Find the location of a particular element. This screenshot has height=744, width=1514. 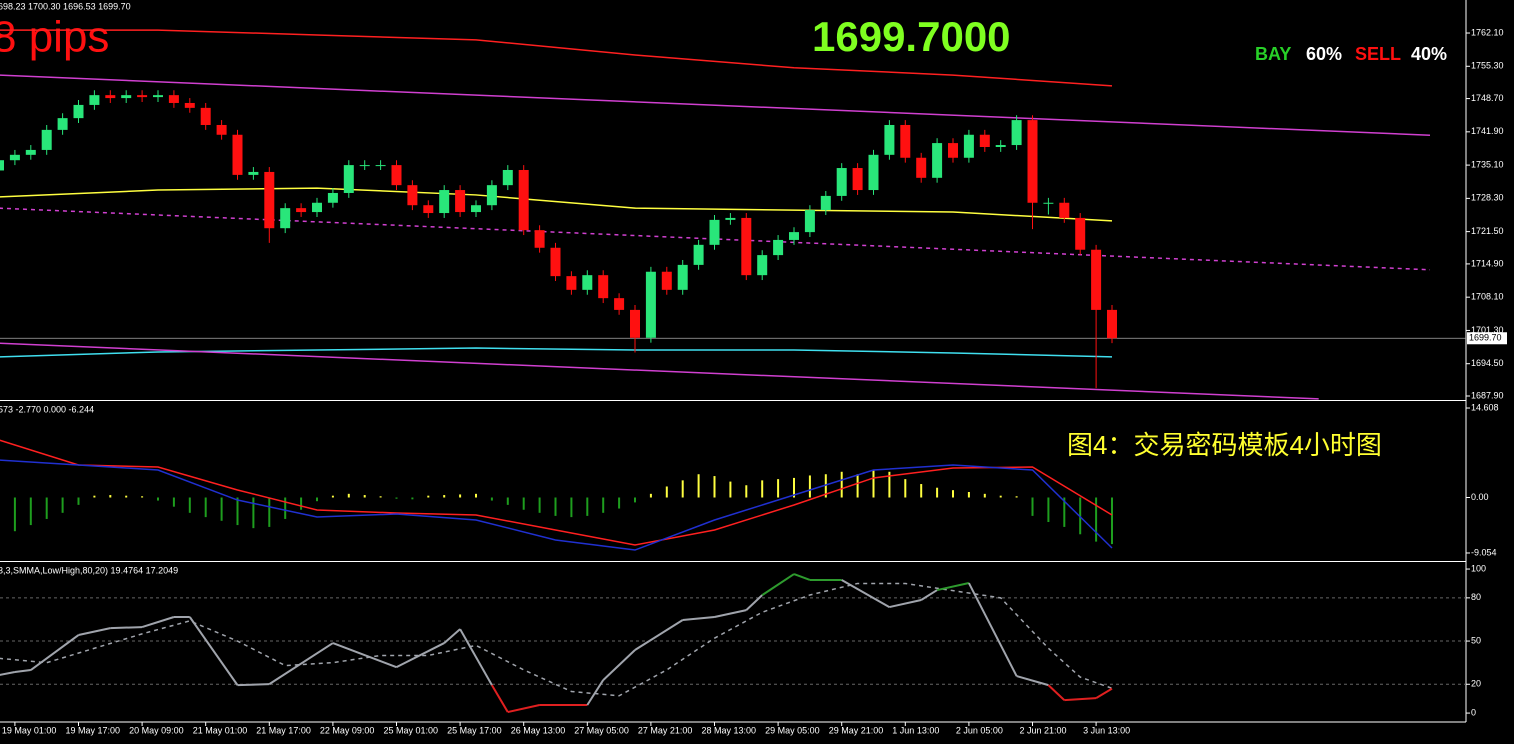

y-tick-label: 20 is located at coordinates (1476, 684).